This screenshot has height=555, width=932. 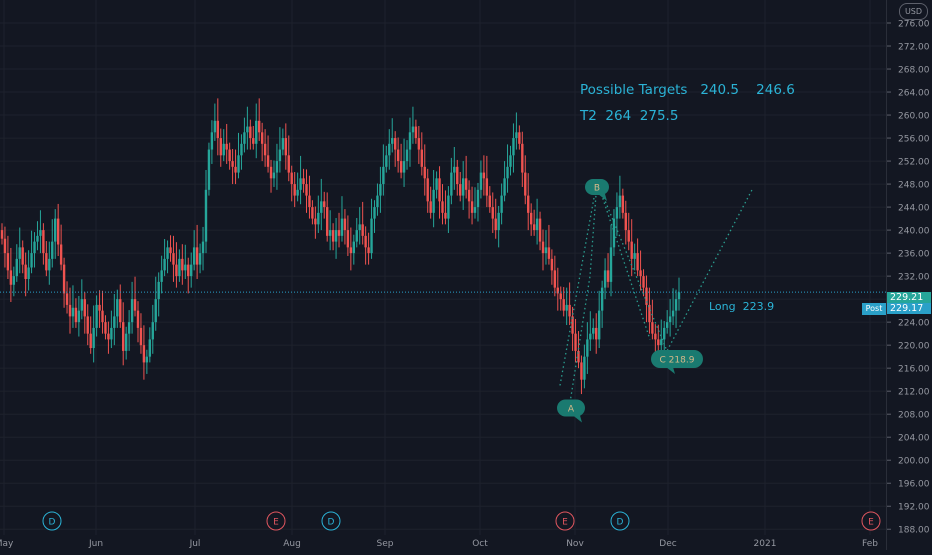 I want to click on x-tick-label: Nov, so click(x=575, y=544).